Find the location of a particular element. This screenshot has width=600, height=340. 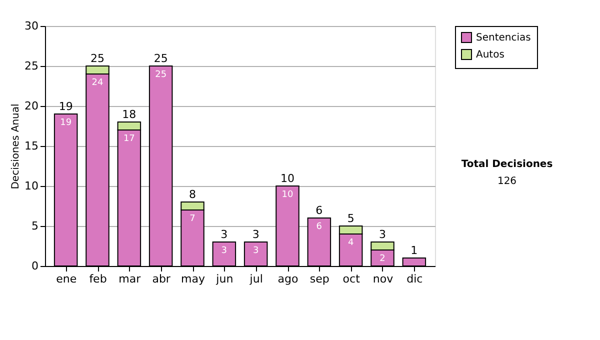

data-label: 4 is located at coordinates (351, 243).